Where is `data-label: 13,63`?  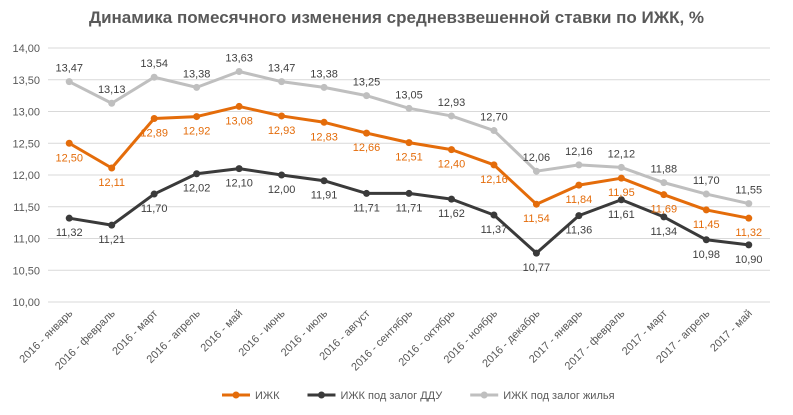
data-label: 13,63 is located at coordinates (239, 58).